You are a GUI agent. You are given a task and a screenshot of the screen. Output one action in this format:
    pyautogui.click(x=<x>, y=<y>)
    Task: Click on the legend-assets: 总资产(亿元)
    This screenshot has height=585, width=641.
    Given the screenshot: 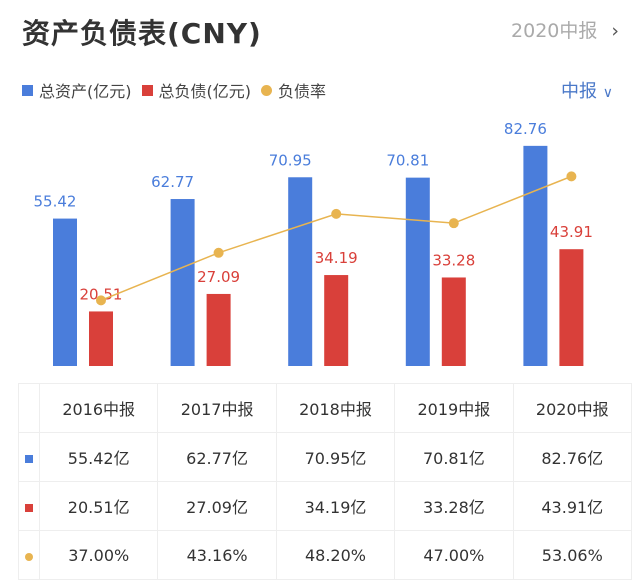 What is the action you would take?
    pyautogui.click(x=77, y=90)
    